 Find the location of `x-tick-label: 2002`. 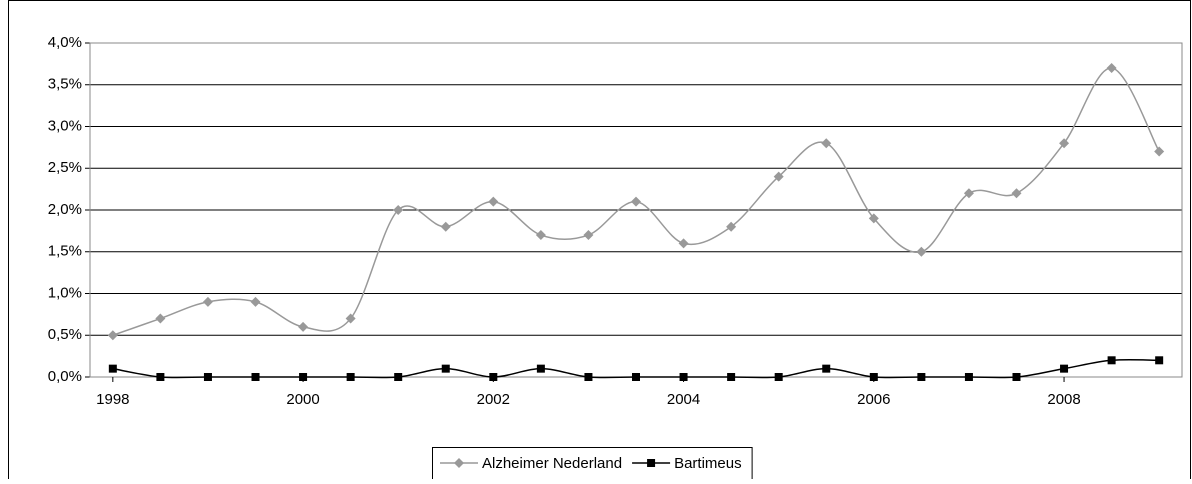

x-tick-label: 2002 is located at coordinates (493, 399).